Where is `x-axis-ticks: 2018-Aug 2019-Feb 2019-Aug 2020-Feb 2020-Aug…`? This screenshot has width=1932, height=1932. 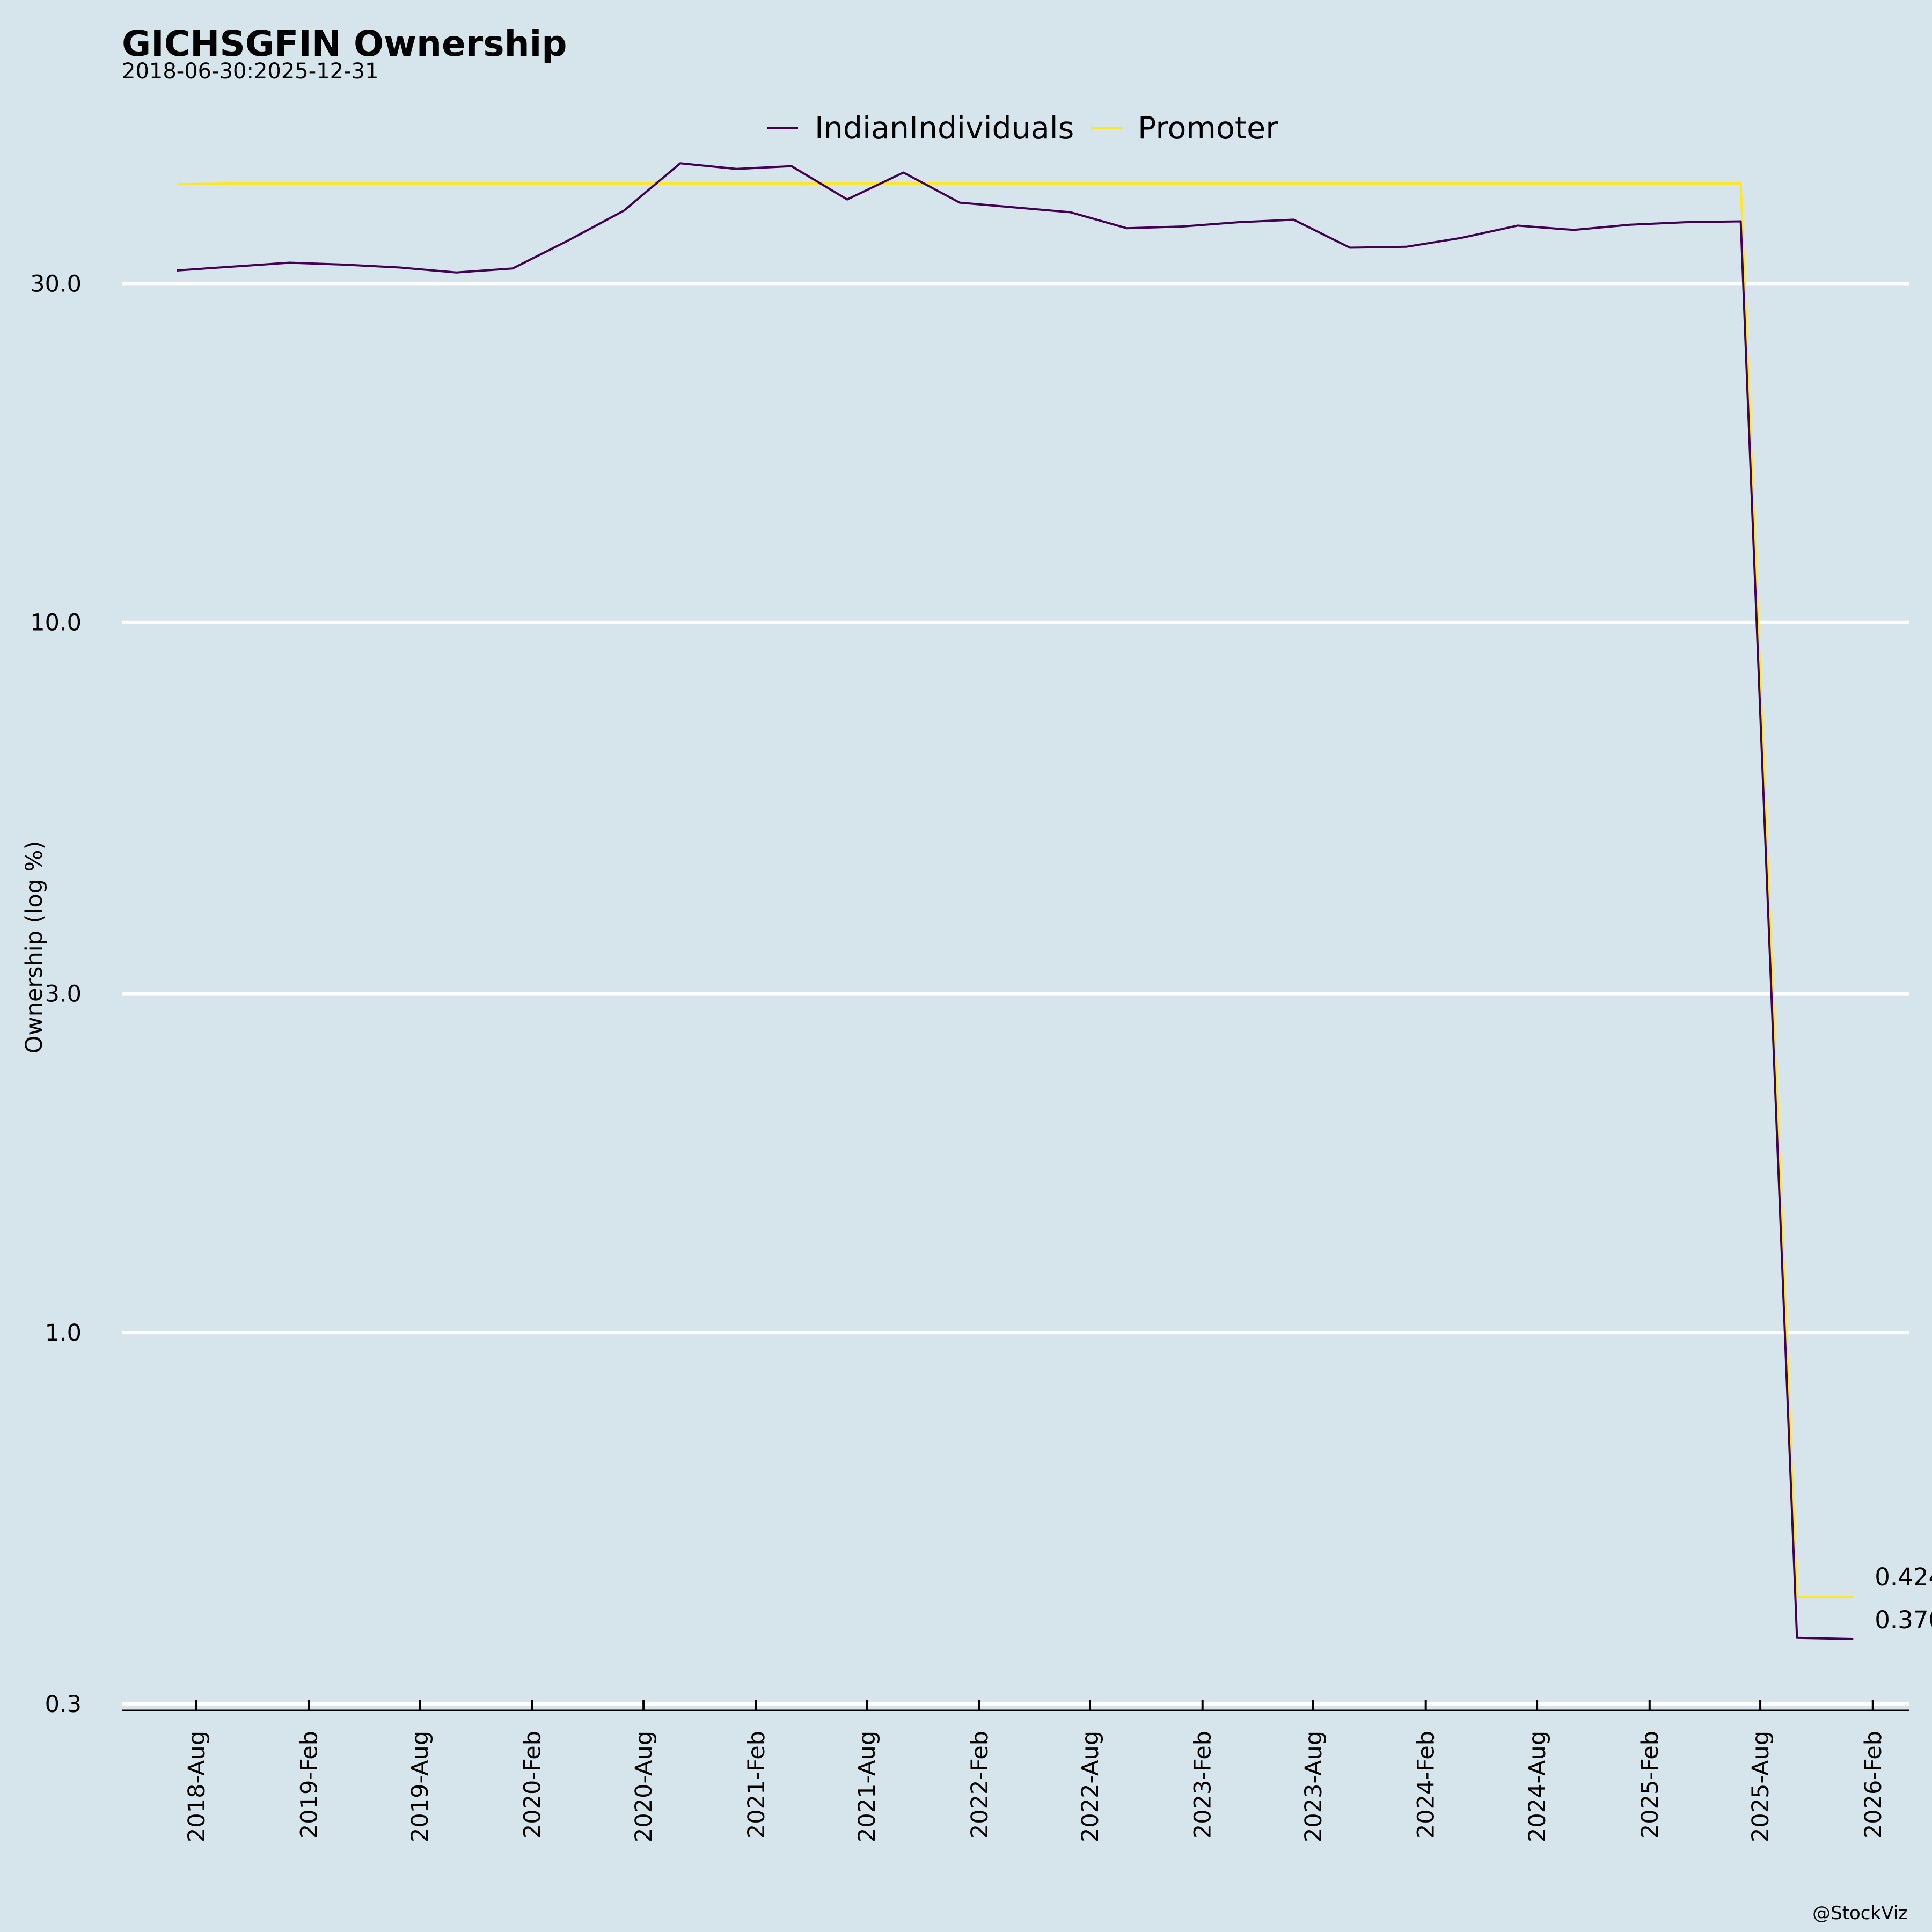 x-axis-ticks: 2018-Aug 2019-Feb 2019-Aug 2020-Feb 2020-Aug… is located at coordinates (1035, 1771).